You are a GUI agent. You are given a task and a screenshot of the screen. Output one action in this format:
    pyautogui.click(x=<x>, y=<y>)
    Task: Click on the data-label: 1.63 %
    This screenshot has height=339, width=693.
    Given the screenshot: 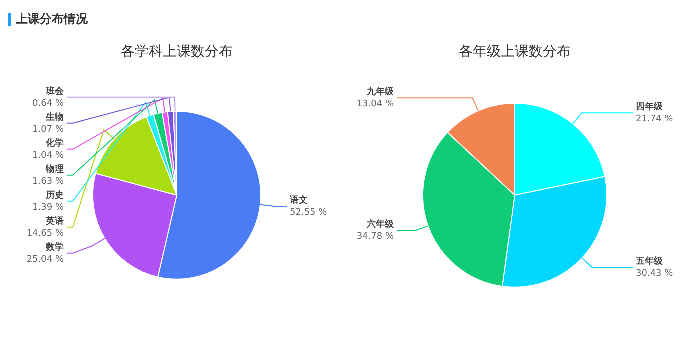 What is the action you would take?
    pyautogui.click(x=48, y=181)
    